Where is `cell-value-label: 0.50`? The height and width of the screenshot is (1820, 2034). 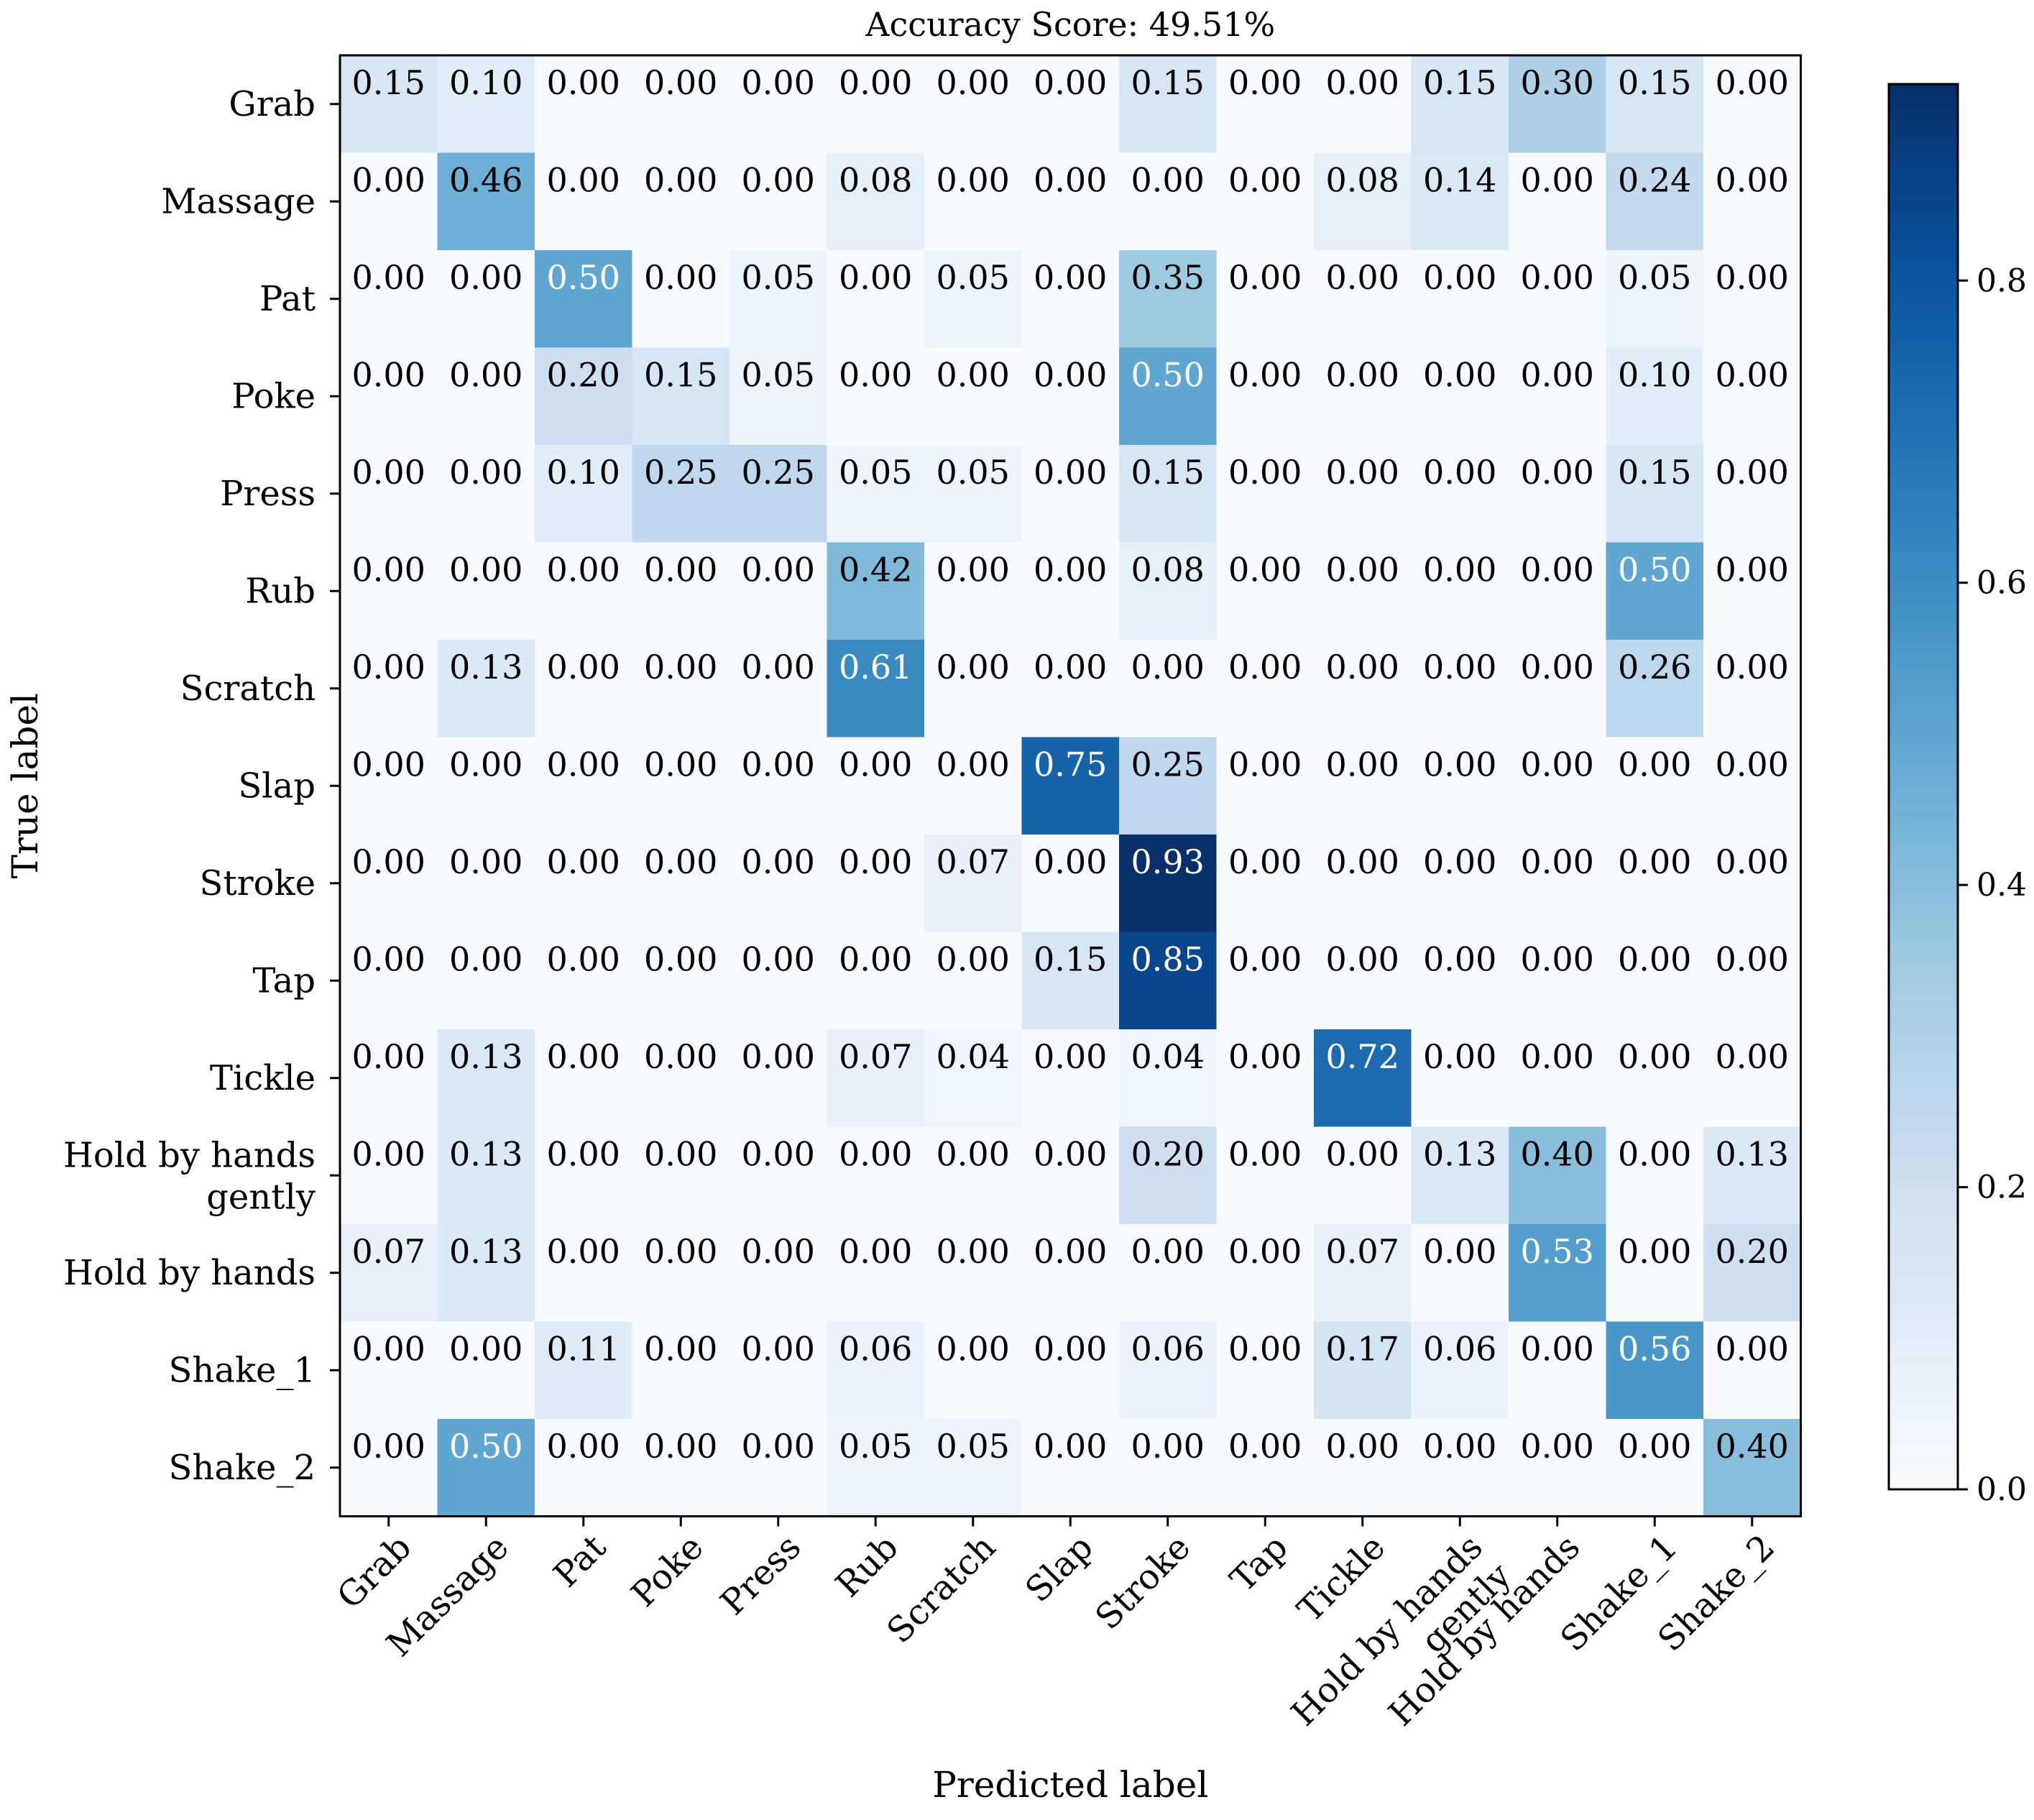
cell-value-label: 0.50 is located at coordinates (486, 1446).